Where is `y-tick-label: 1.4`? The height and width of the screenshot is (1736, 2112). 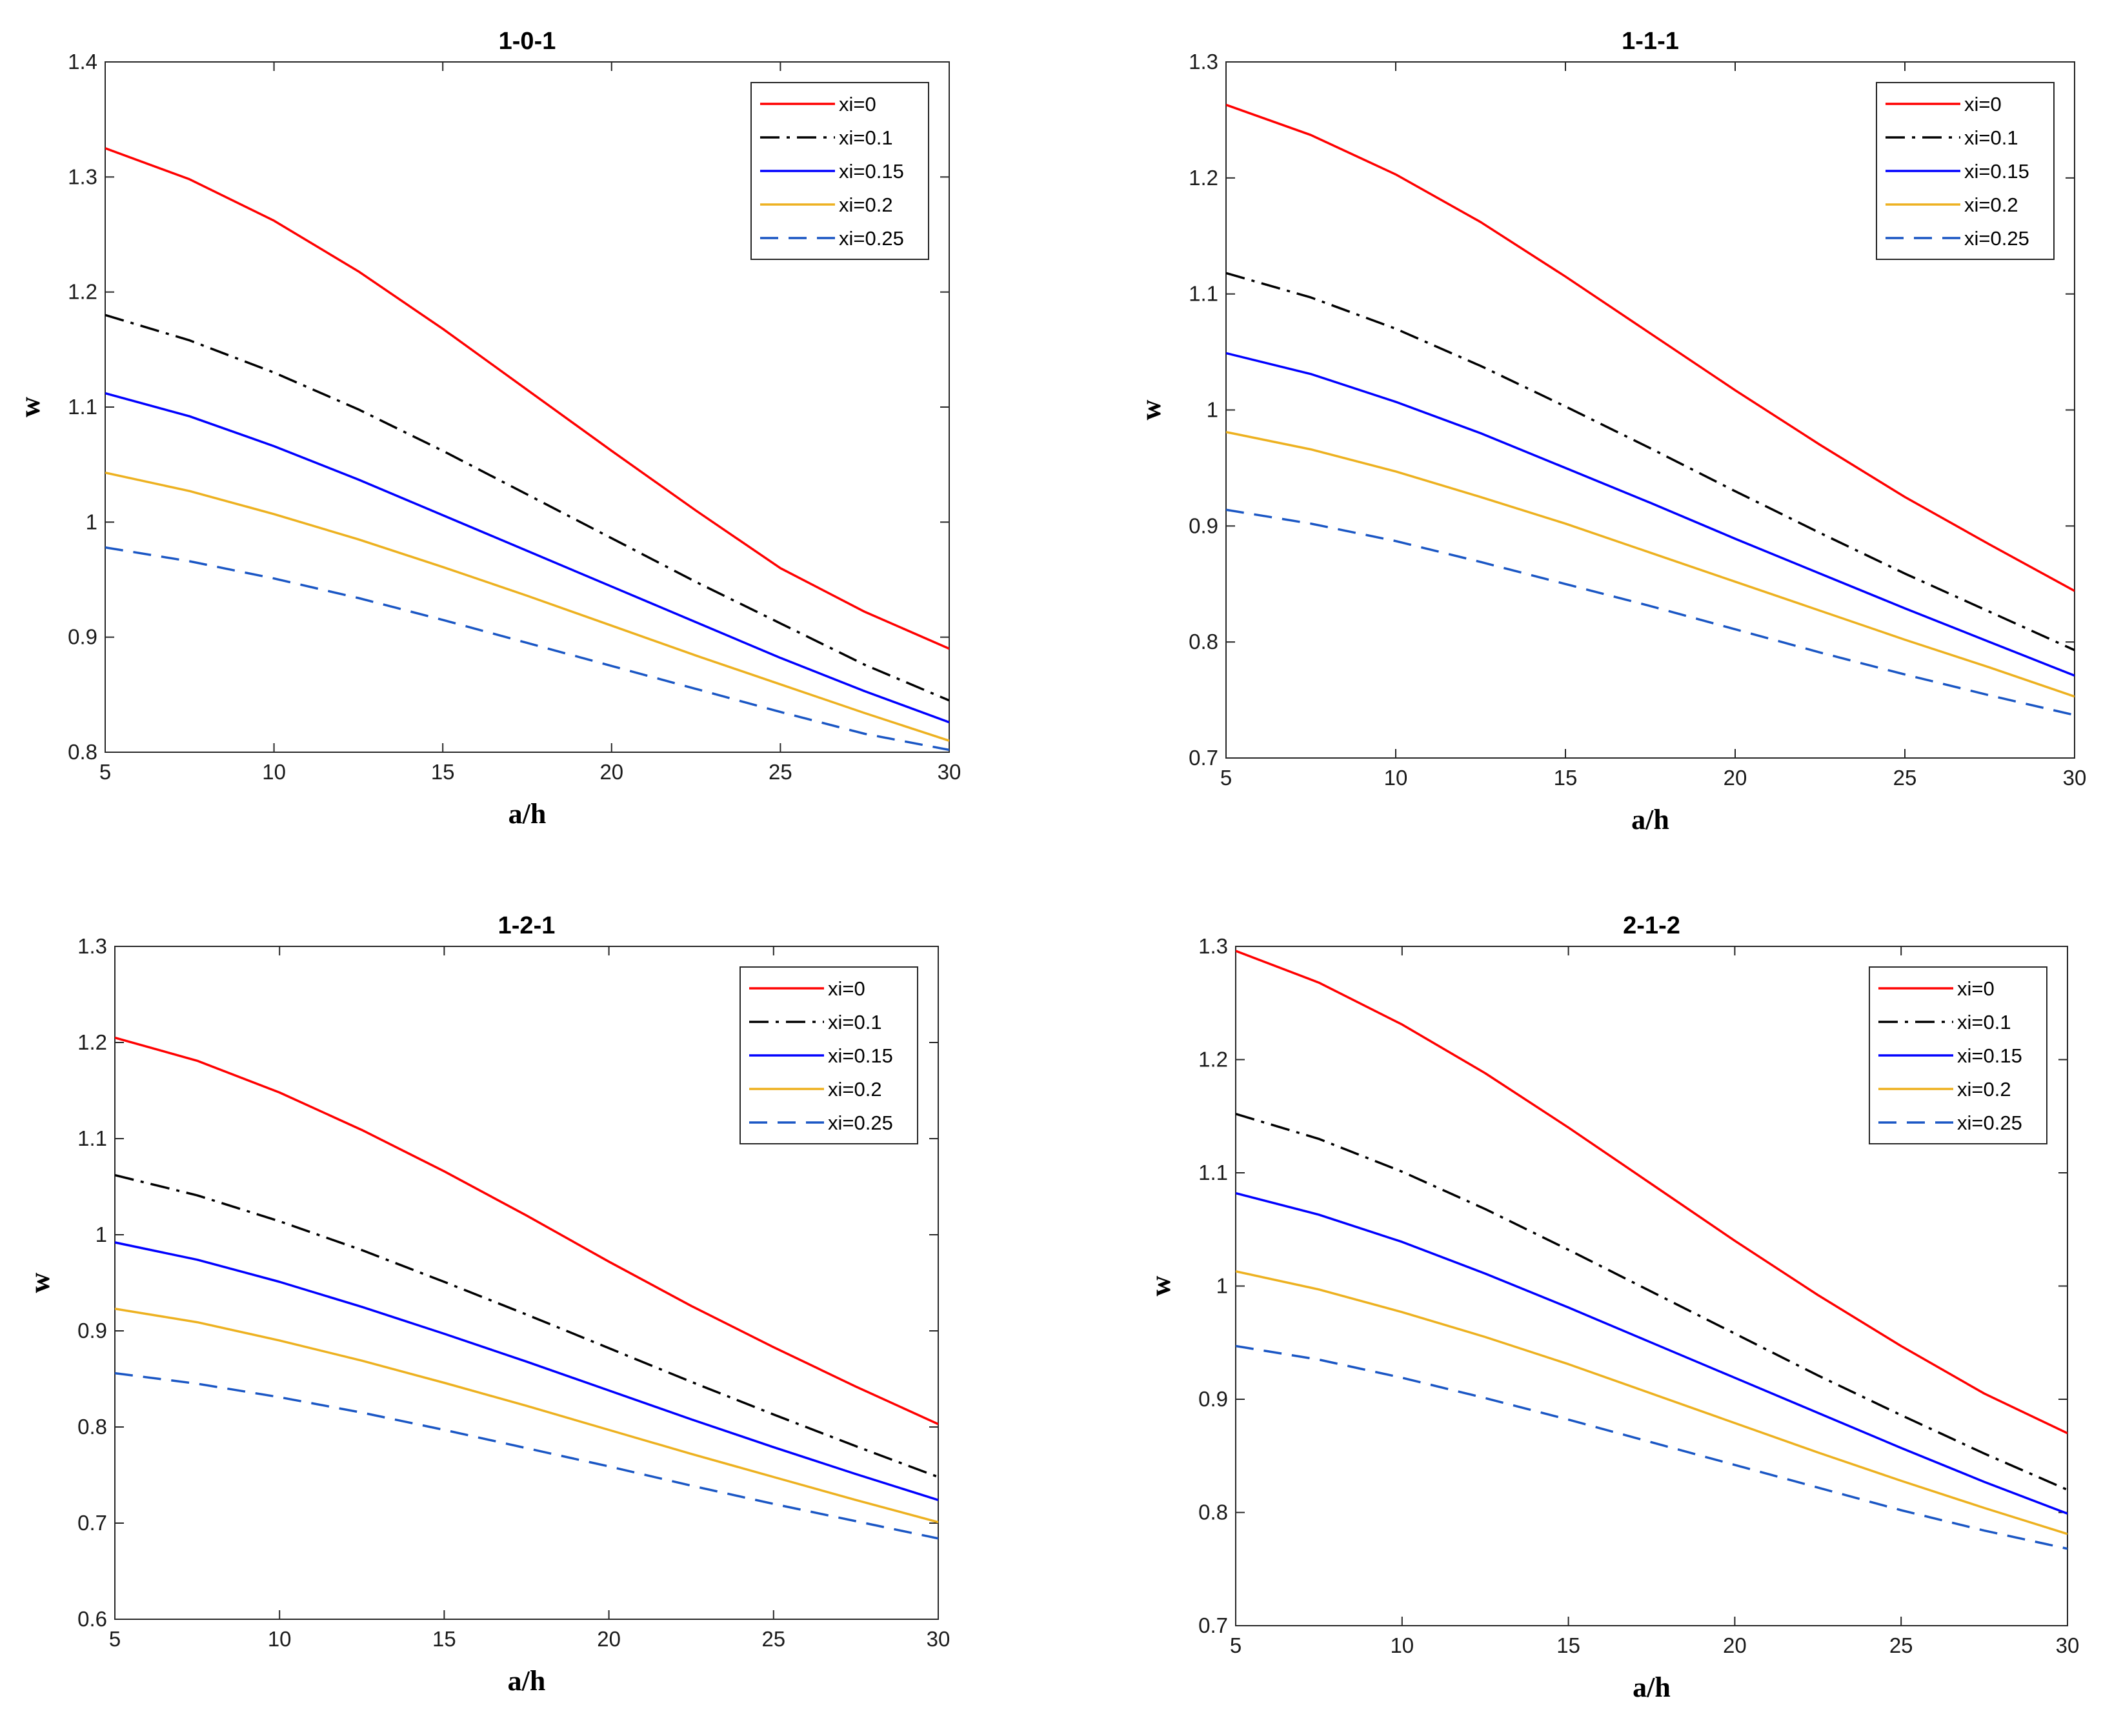
y-tick-label: 1.4 is located at coordinates (82, 62).